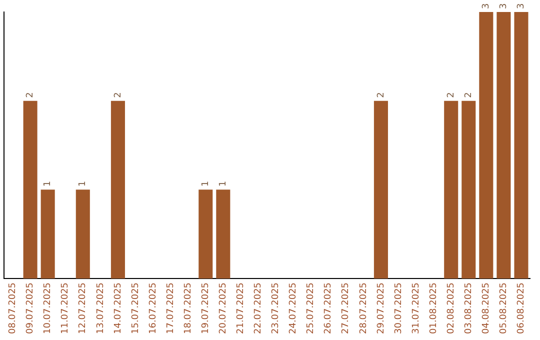 Image resolution: width=540 pixels, height=340 pixels. I want to click on x-tick-label: 24.07.2025, so click(293, 308).